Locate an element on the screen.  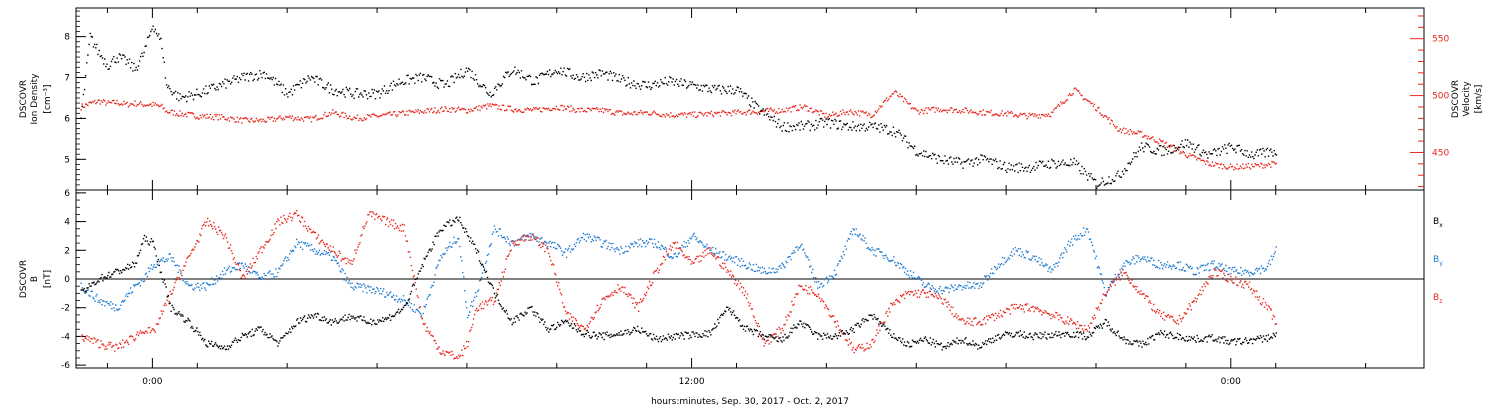
legend-by-subscript: y is located at coordinates (1441, 263).